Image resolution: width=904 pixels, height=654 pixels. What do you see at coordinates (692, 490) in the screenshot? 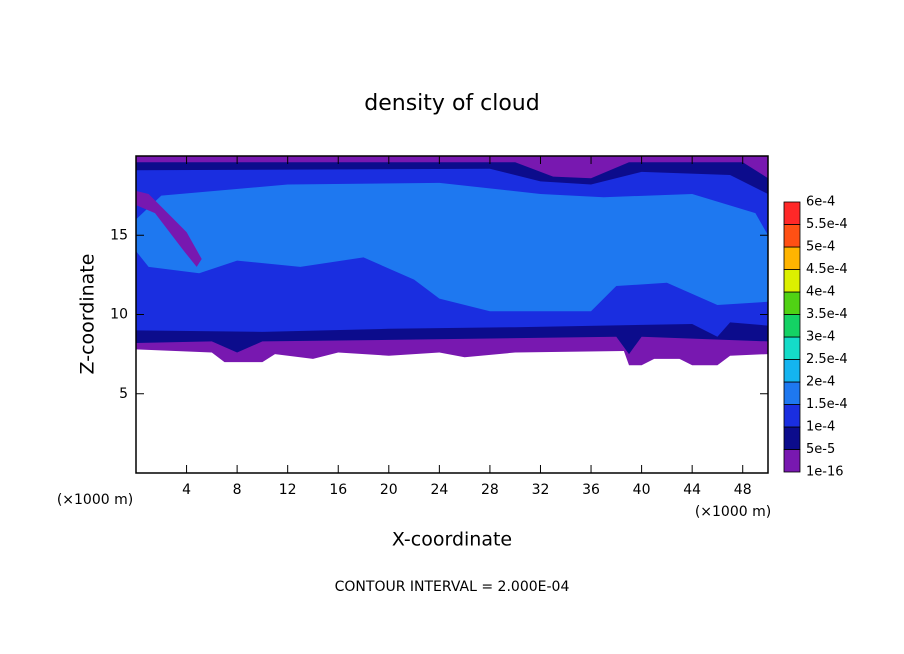
I see `x-tick-label: 44` at bounding box center [692, 490].